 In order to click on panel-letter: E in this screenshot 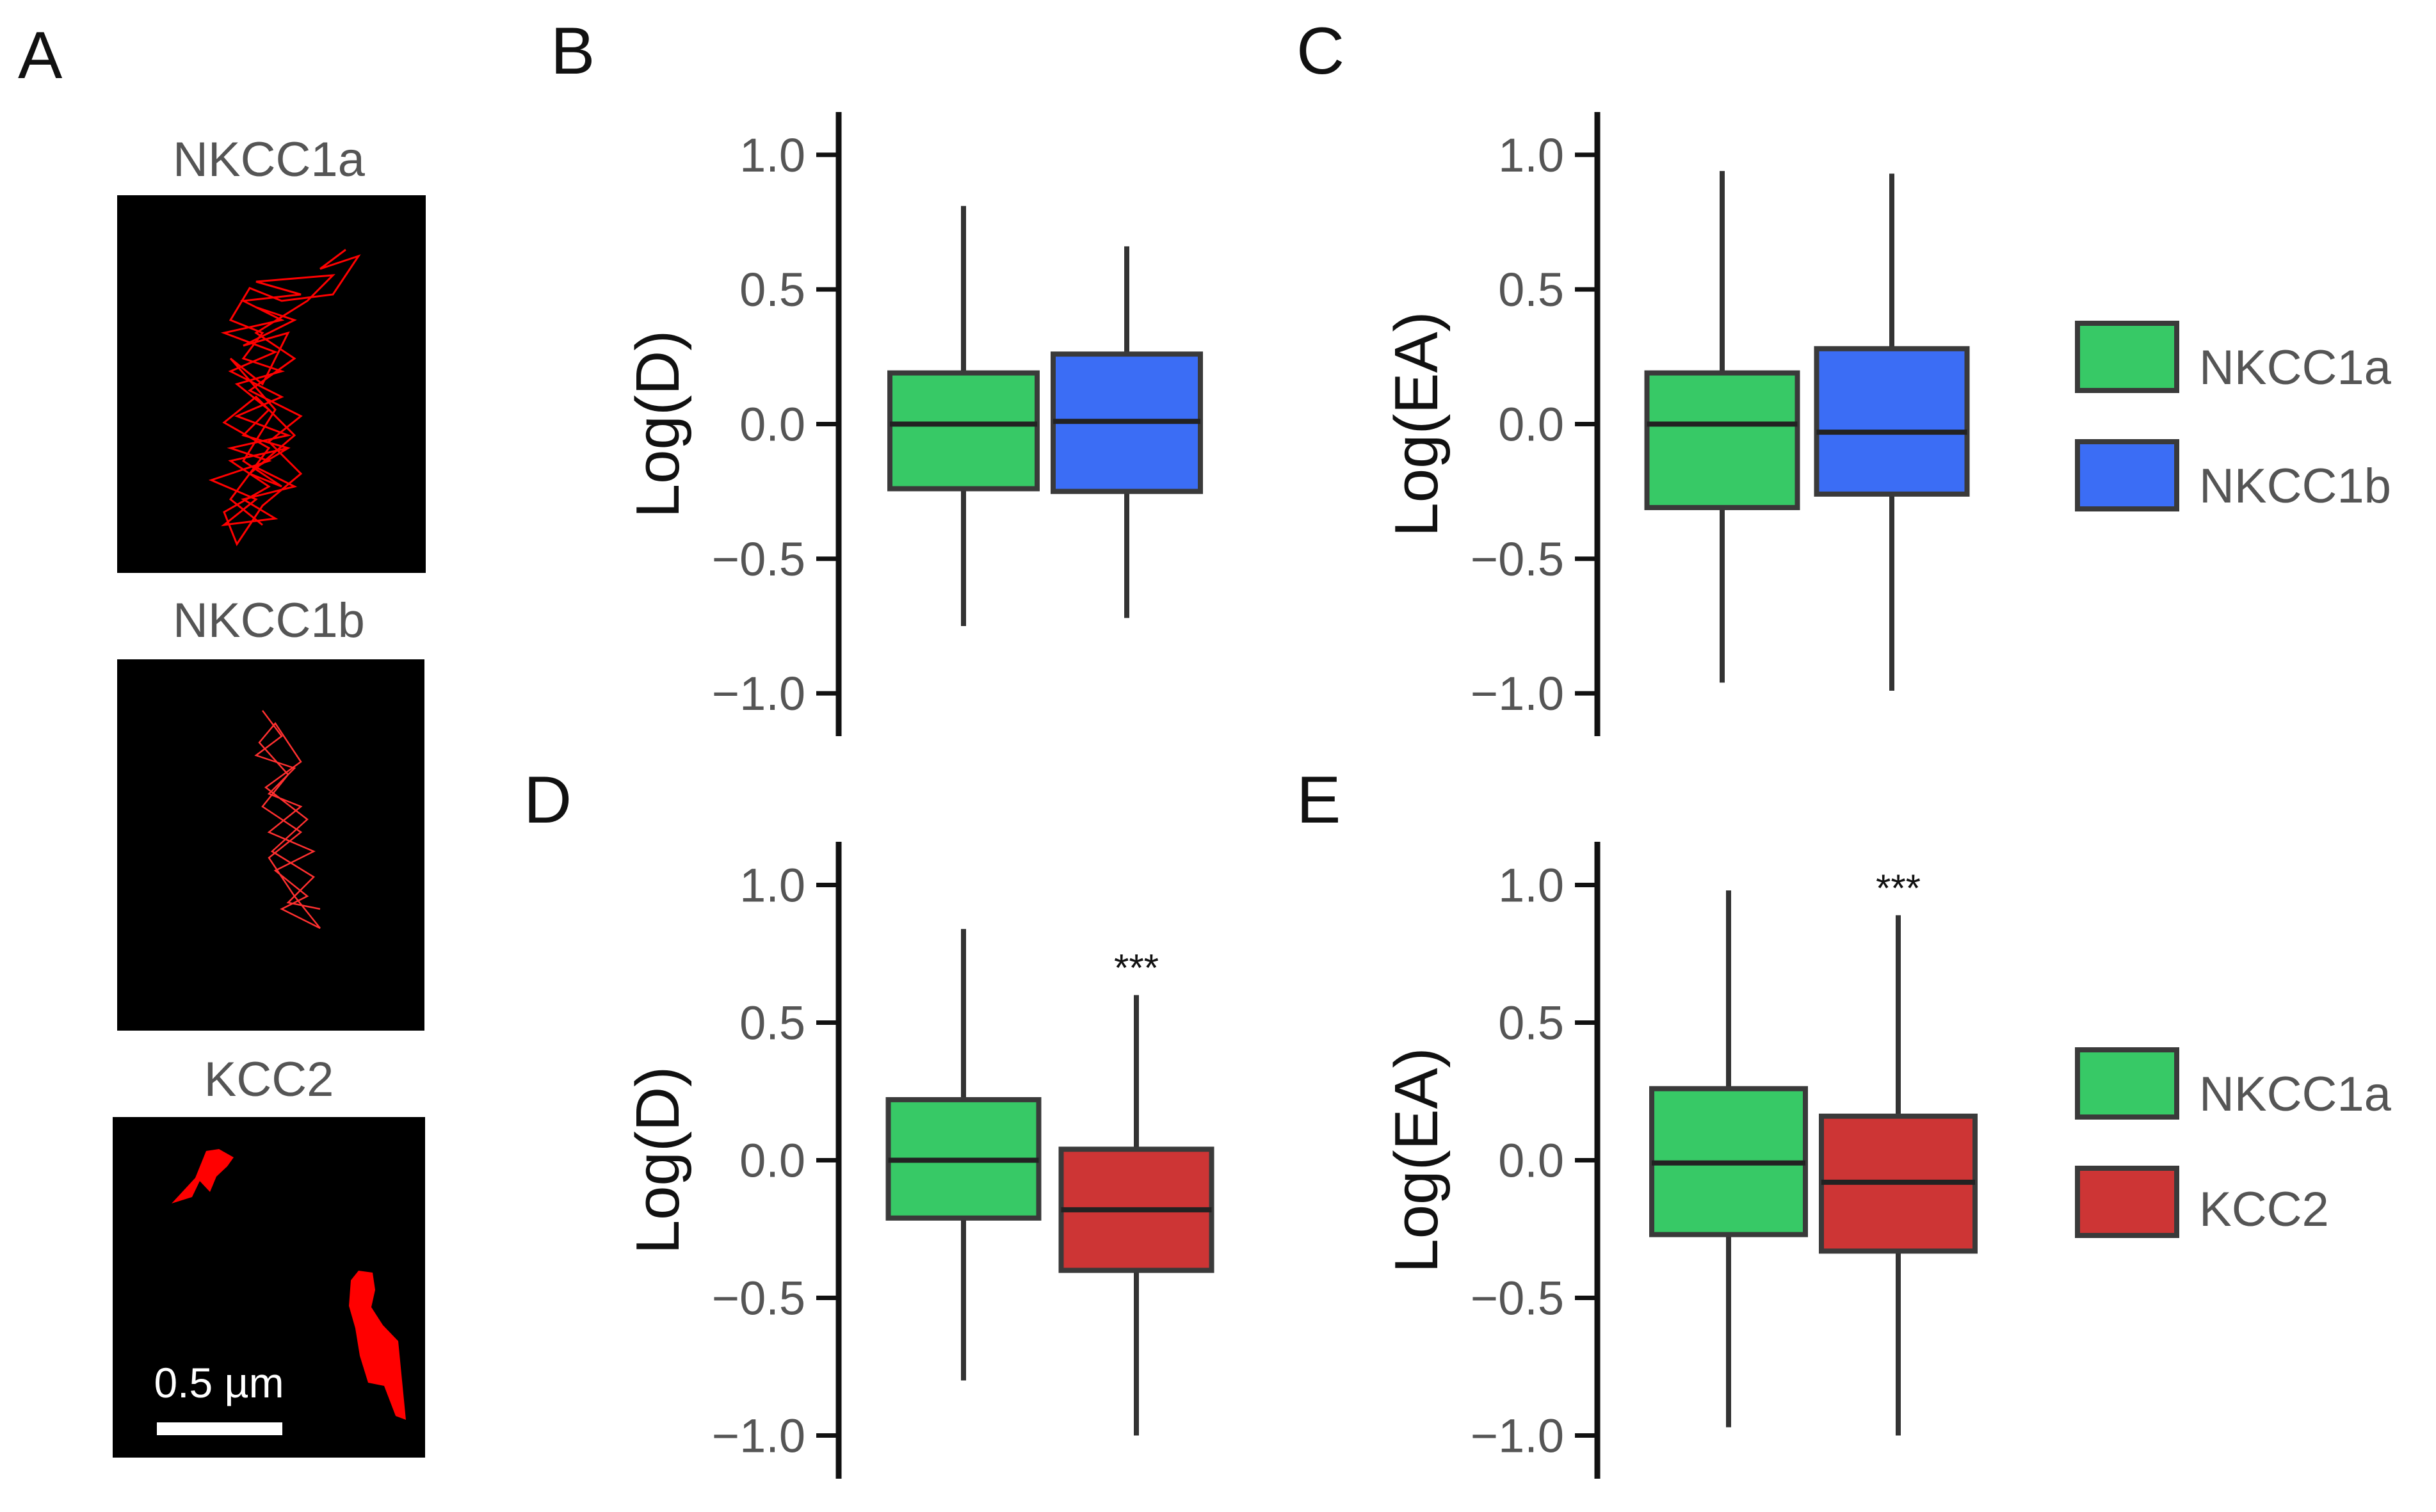, I will do `click(1318, 800)`.